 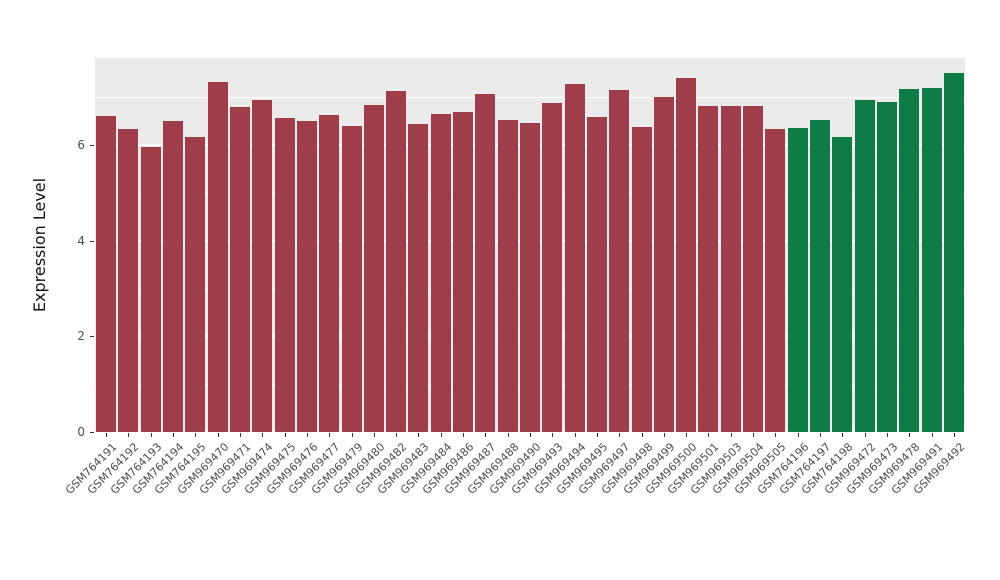 What do you see at coordinates (775, 280) in the screenshot?
I see `bar-GSM969505` at bounding box center [775, 280].